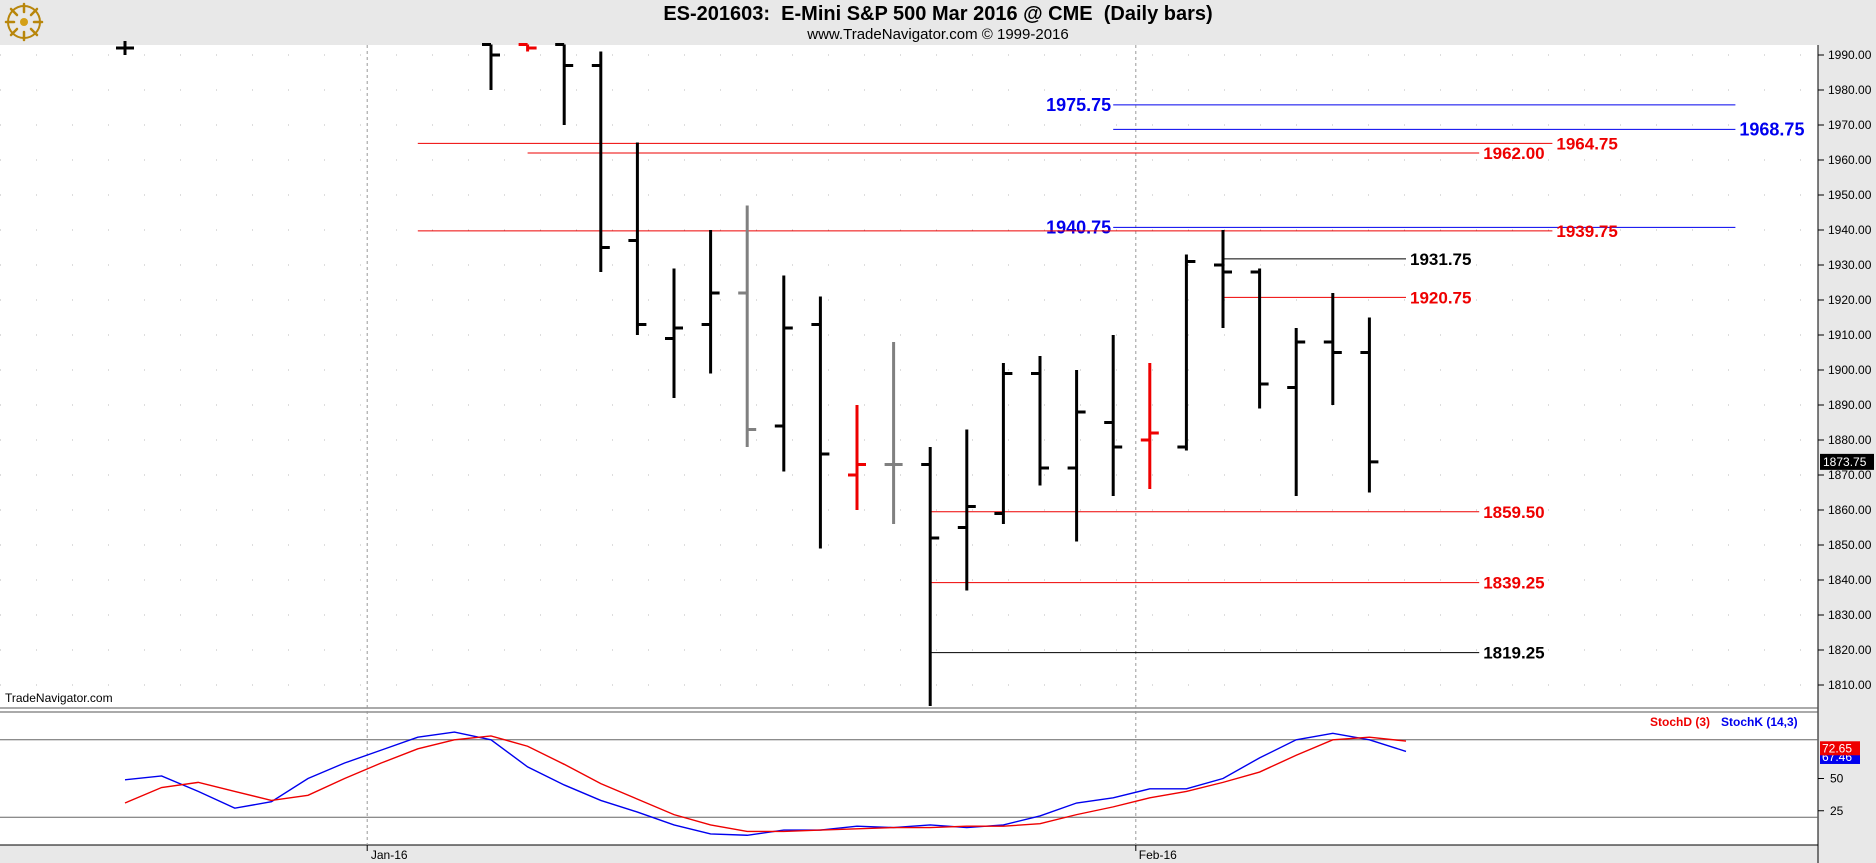  What do you see at coordinates (1513, 583) in the screenshot?
I see `level-label: 1839.25` at bounding box center [1513, 583].